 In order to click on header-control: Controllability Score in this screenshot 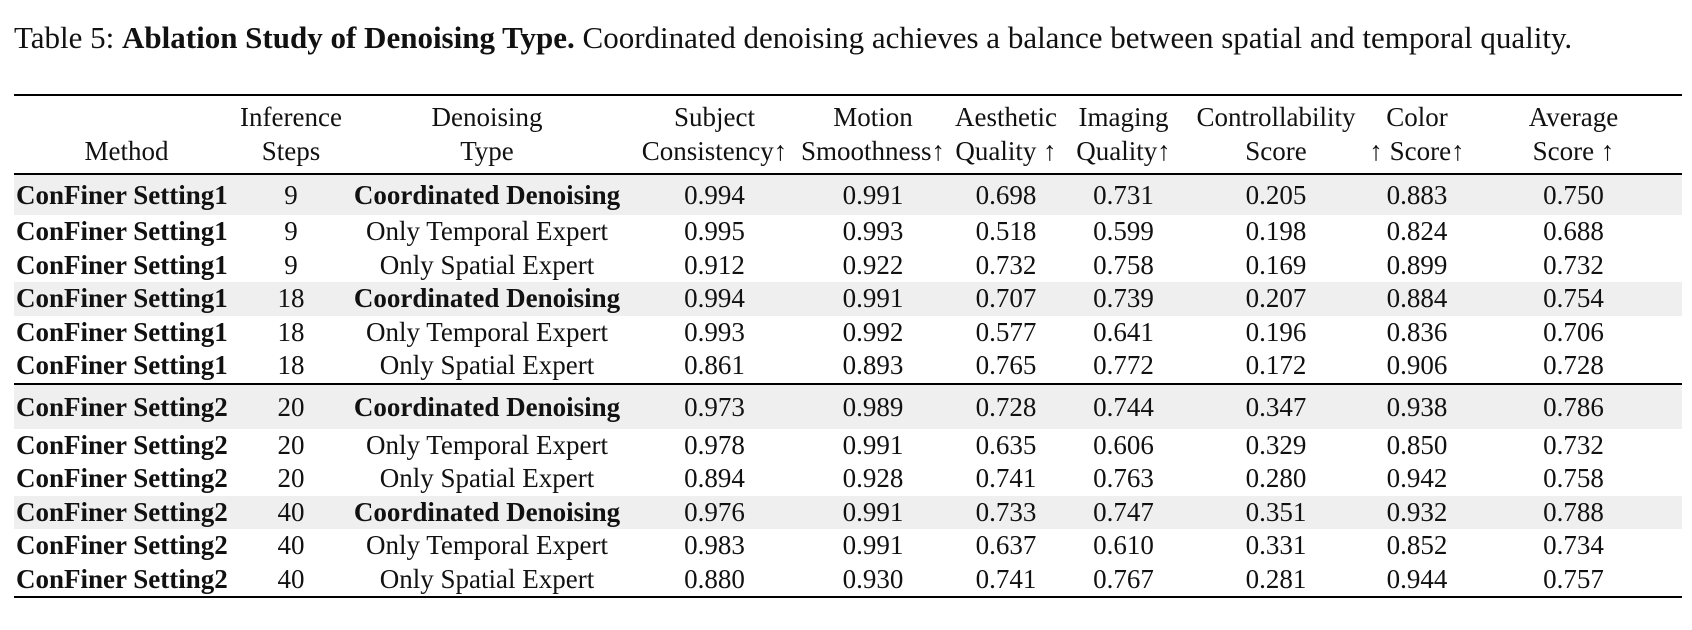, I will do `click(1276, 135)`.